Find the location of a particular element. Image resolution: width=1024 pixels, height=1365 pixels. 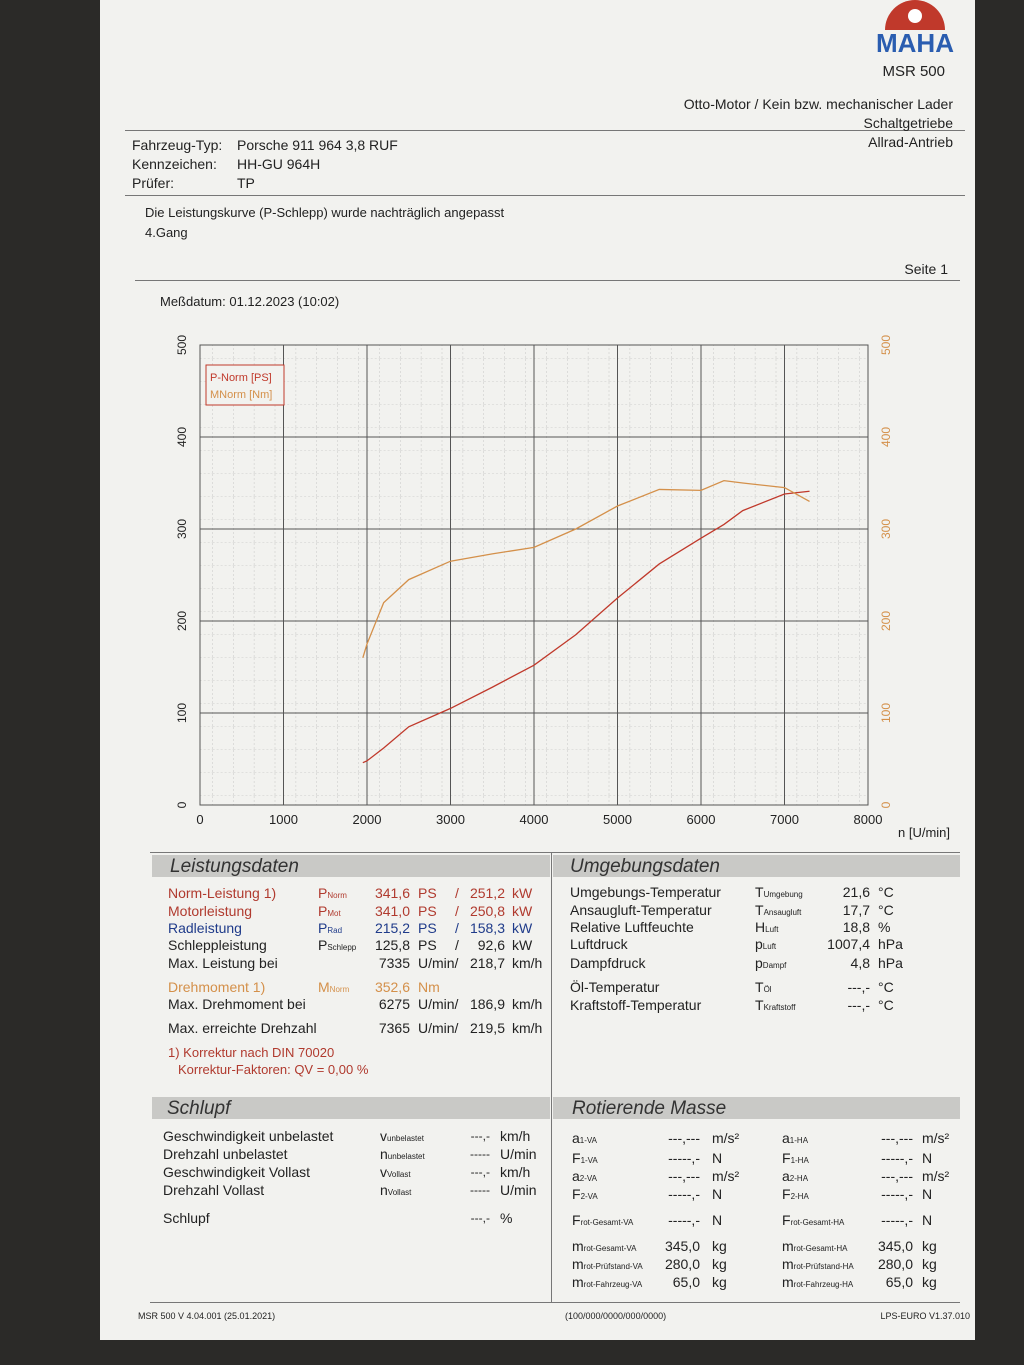

row-symbol: mrot-Gesamt-HA is located at coordinates (815, 1246).